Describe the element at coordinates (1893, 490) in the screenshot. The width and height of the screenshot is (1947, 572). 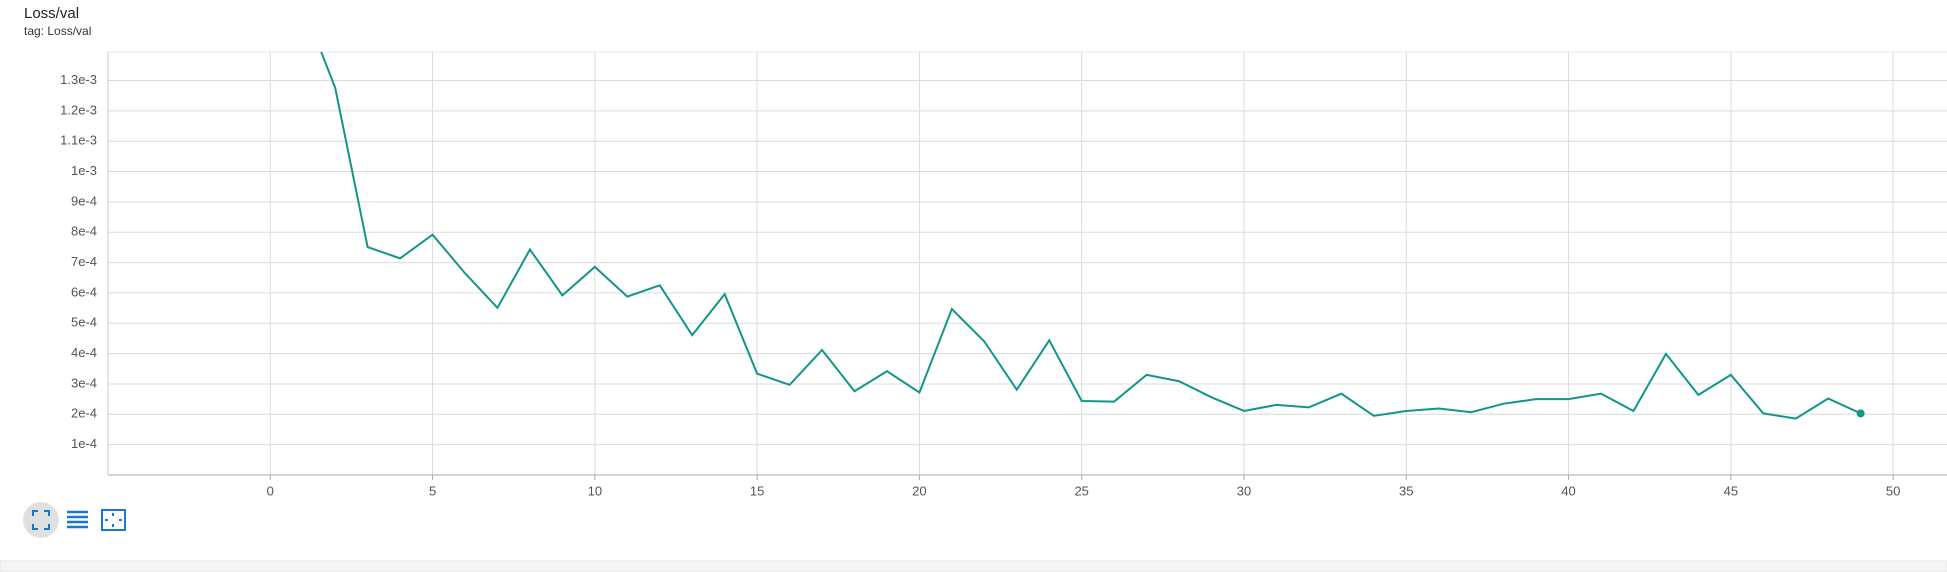
I see `x-tick-label: 50` at that location.